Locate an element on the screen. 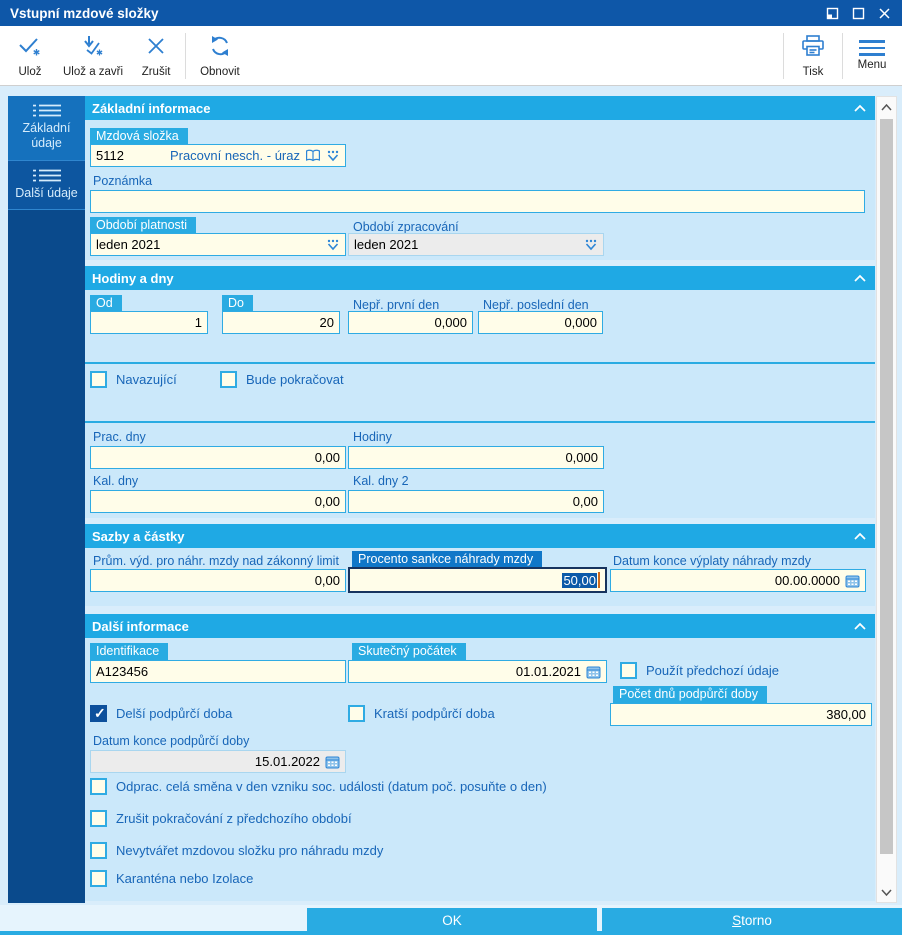  work-days-field: 0,00 is located at coordinates (218, 457).